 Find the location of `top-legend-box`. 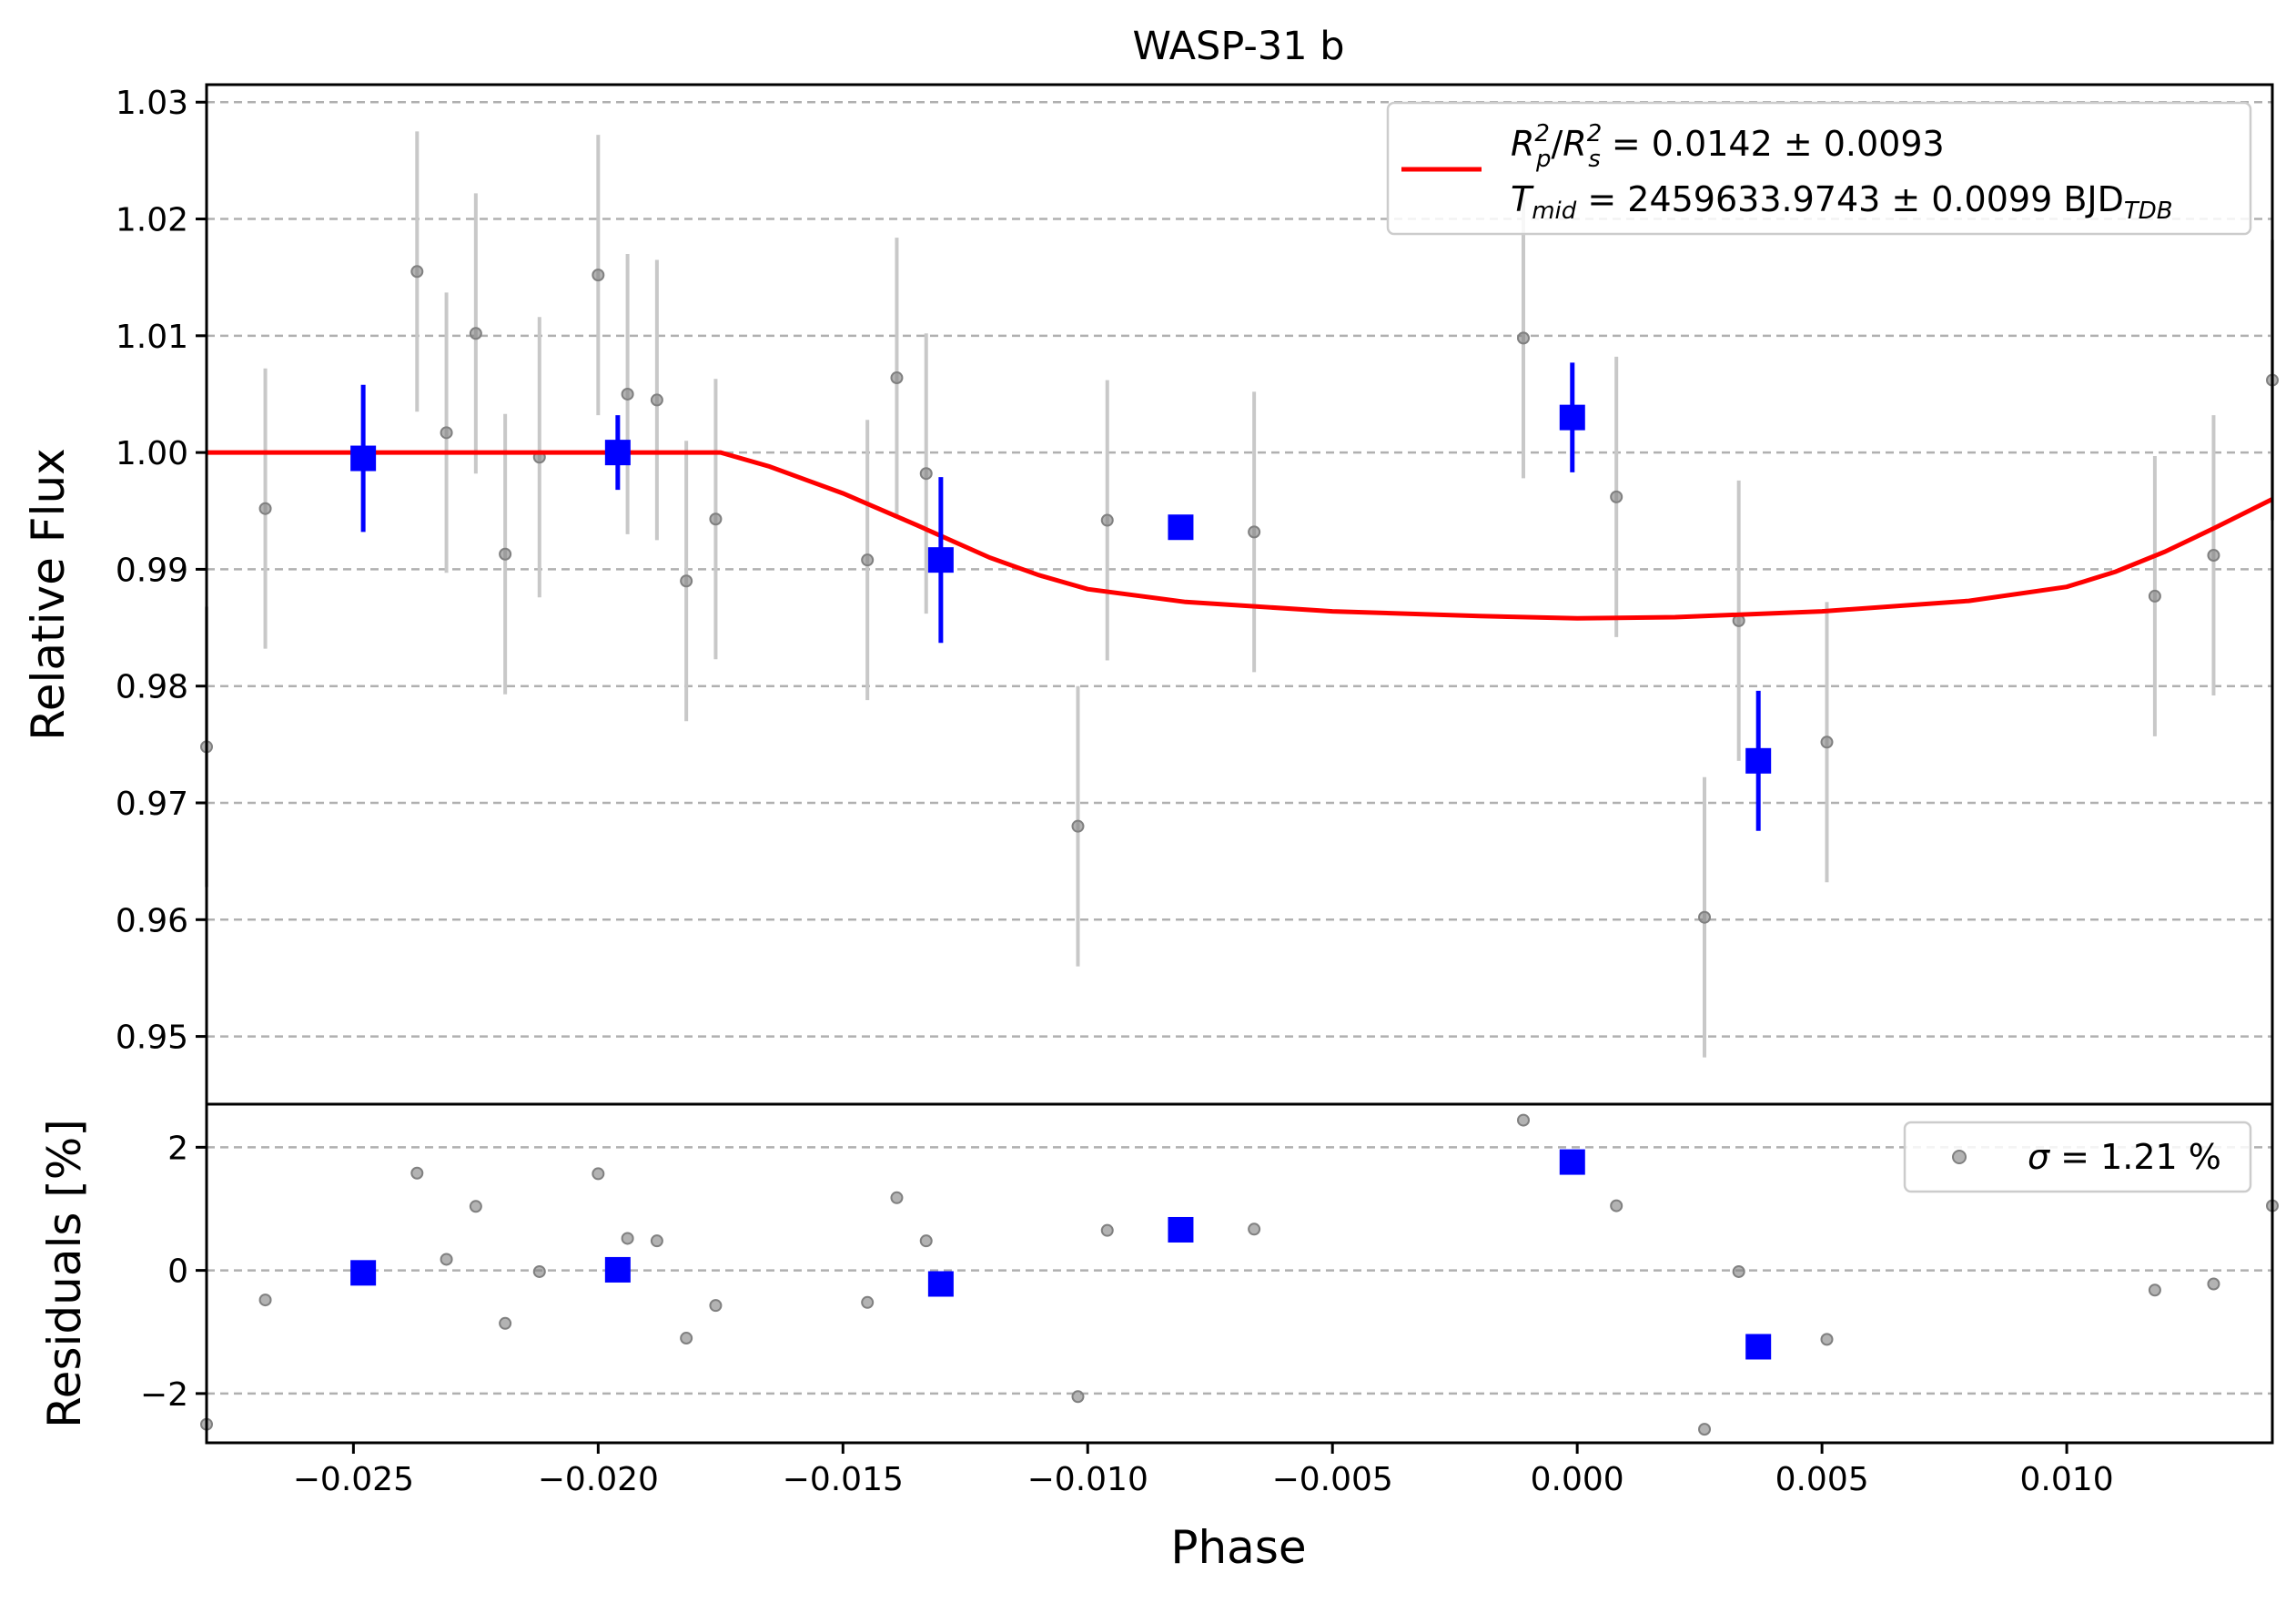

top-legend-box is located at coordinates (1819, 168).